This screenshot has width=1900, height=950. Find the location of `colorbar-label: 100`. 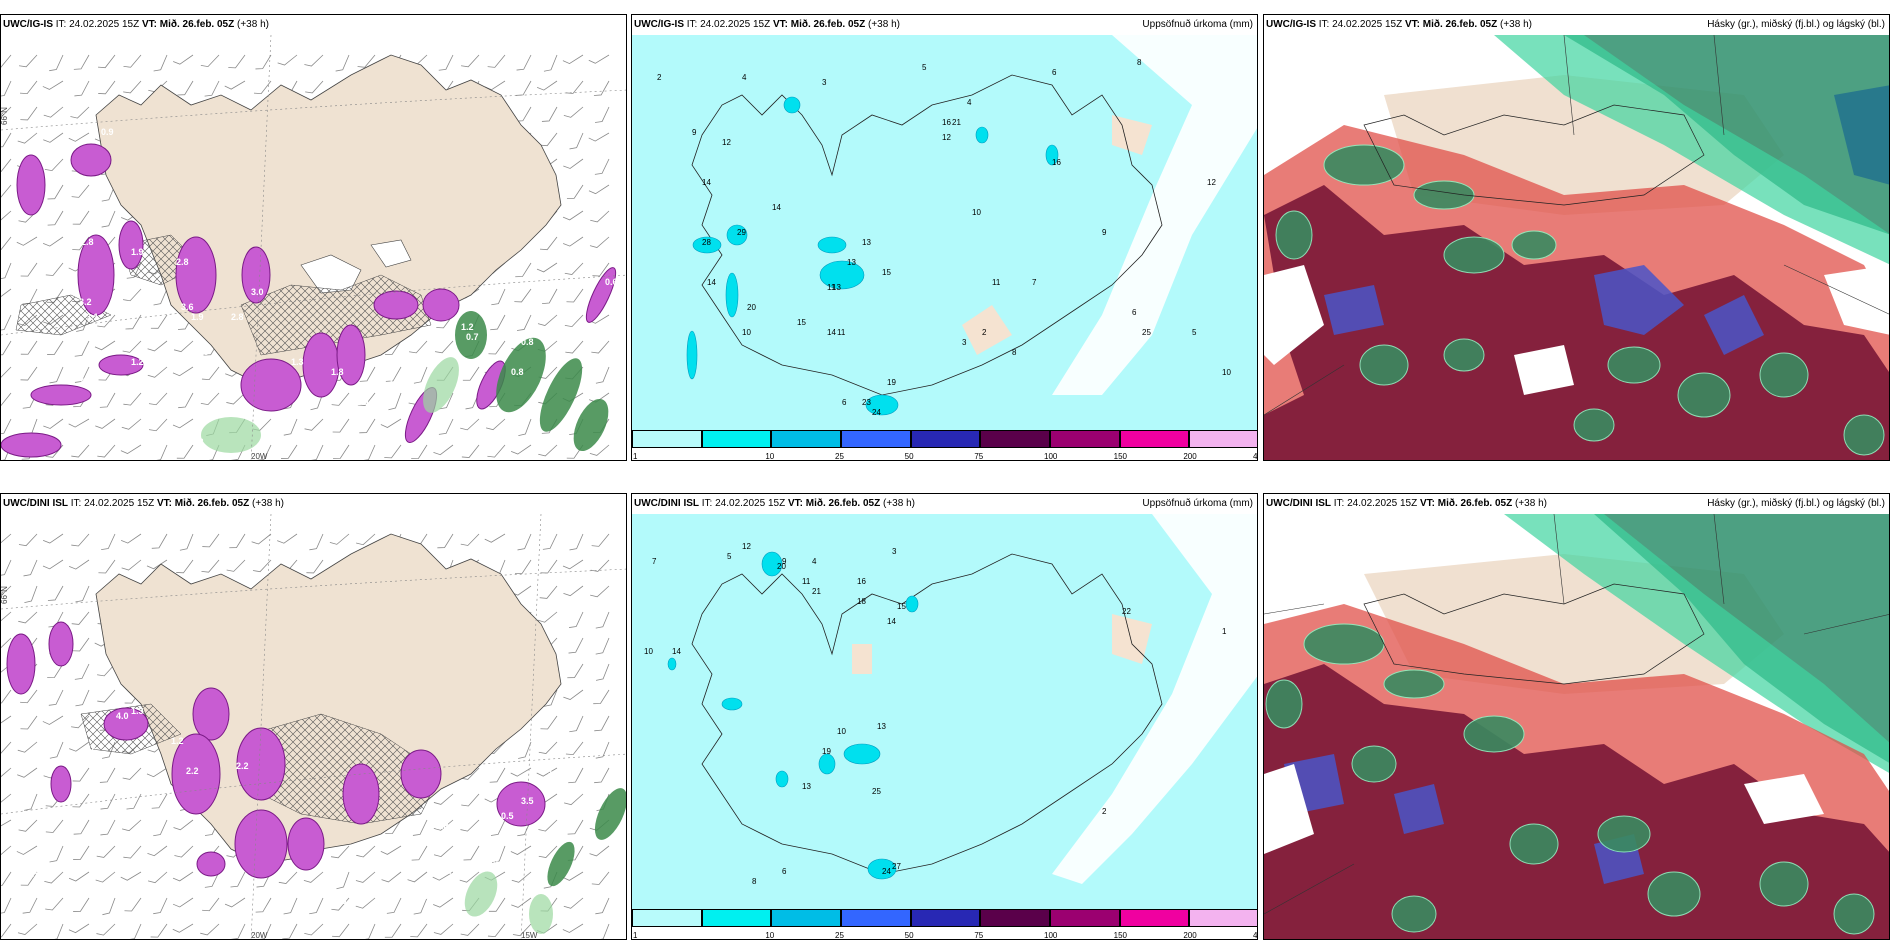

colorbar-label: 100 is located at coordinates (1051, 935).